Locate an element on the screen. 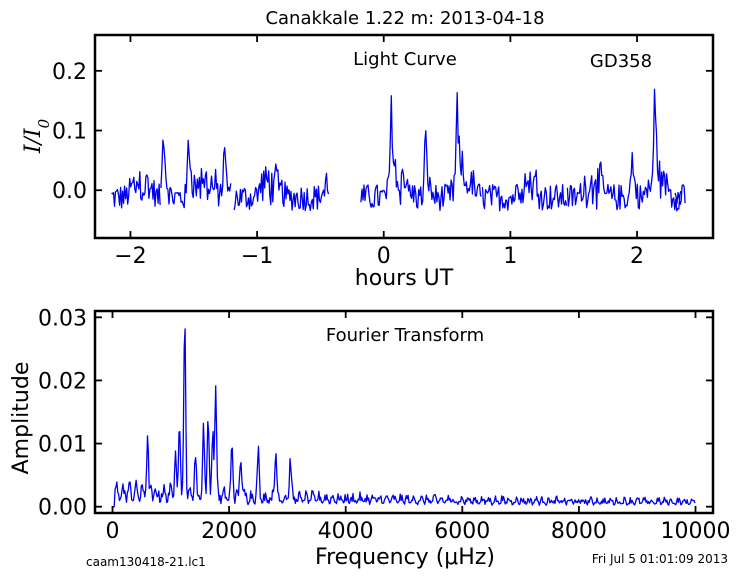 The height and width of the screenshot is (581, 742). light-curve-xtick-label: 0 is located at coordinates (384, 256).